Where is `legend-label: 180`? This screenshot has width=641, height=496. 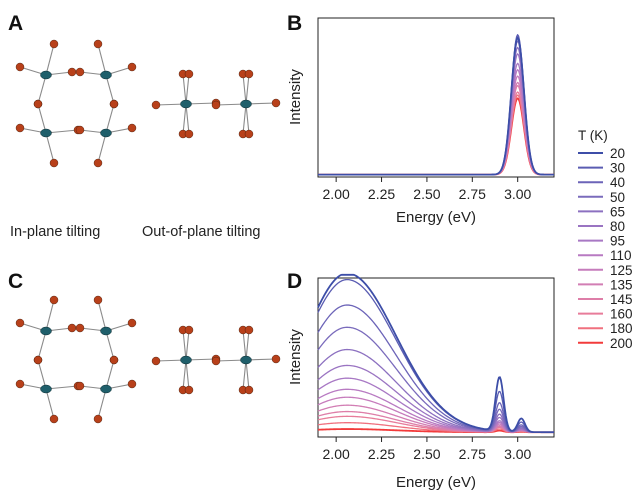 legend-label: 180 is located at coordinates (621, 328).